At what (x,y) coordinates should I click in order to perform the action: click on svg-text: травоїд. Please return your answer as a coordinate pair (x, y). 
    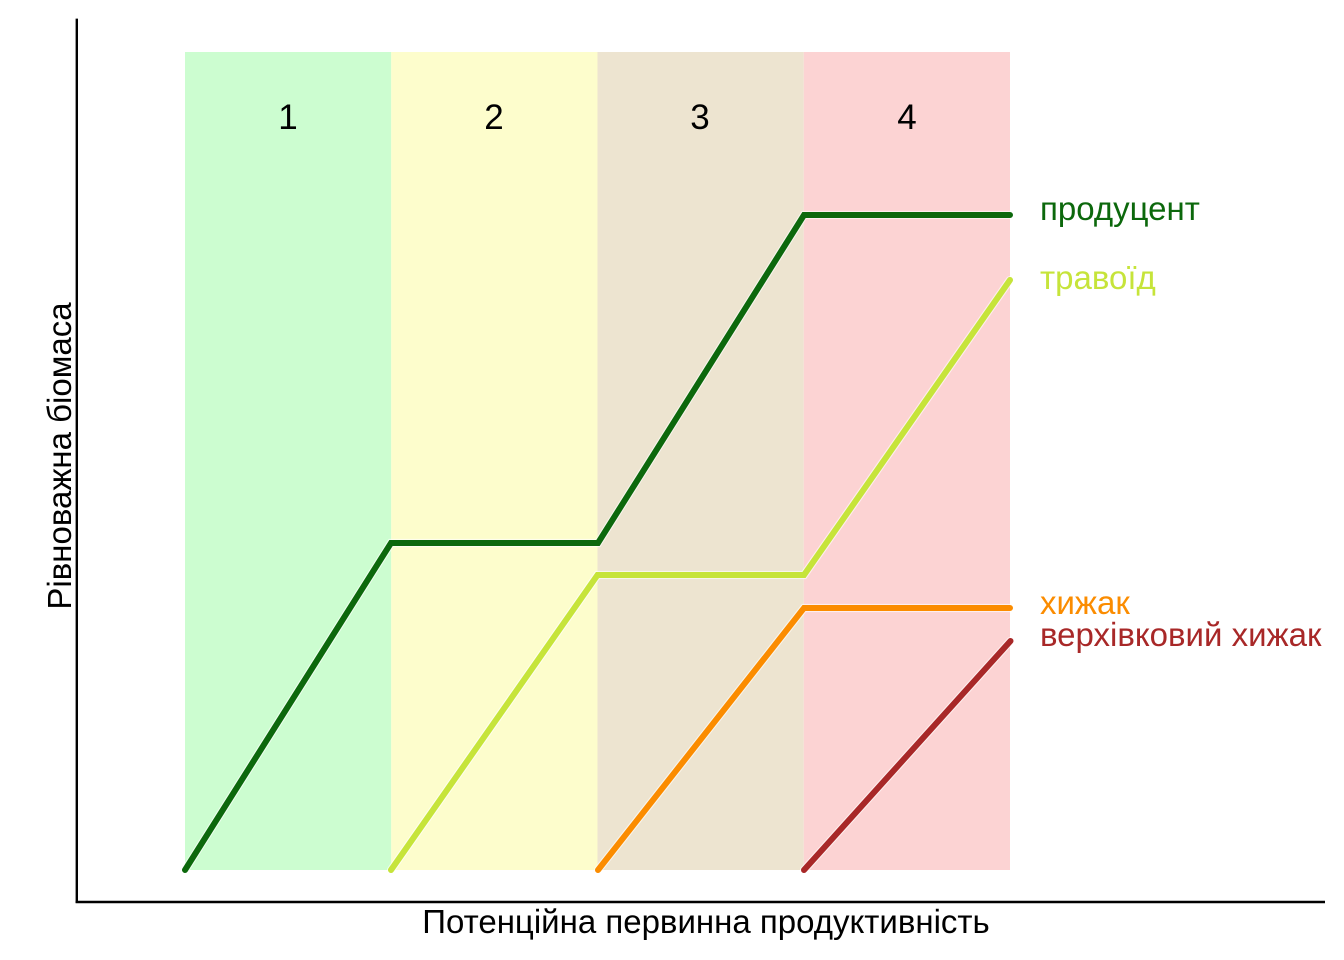
    Looking at the image, I should click on (1098, 277).